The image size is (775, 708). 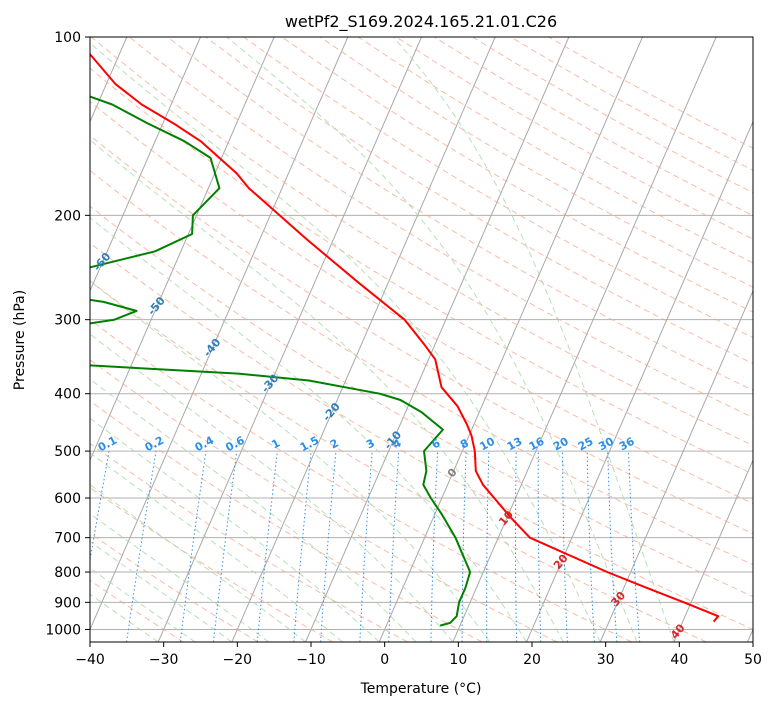 What do you see at coordinates (67, 452) in the screenshot?
I see `y-tick-label: 500` at bounding box center [67, 452].